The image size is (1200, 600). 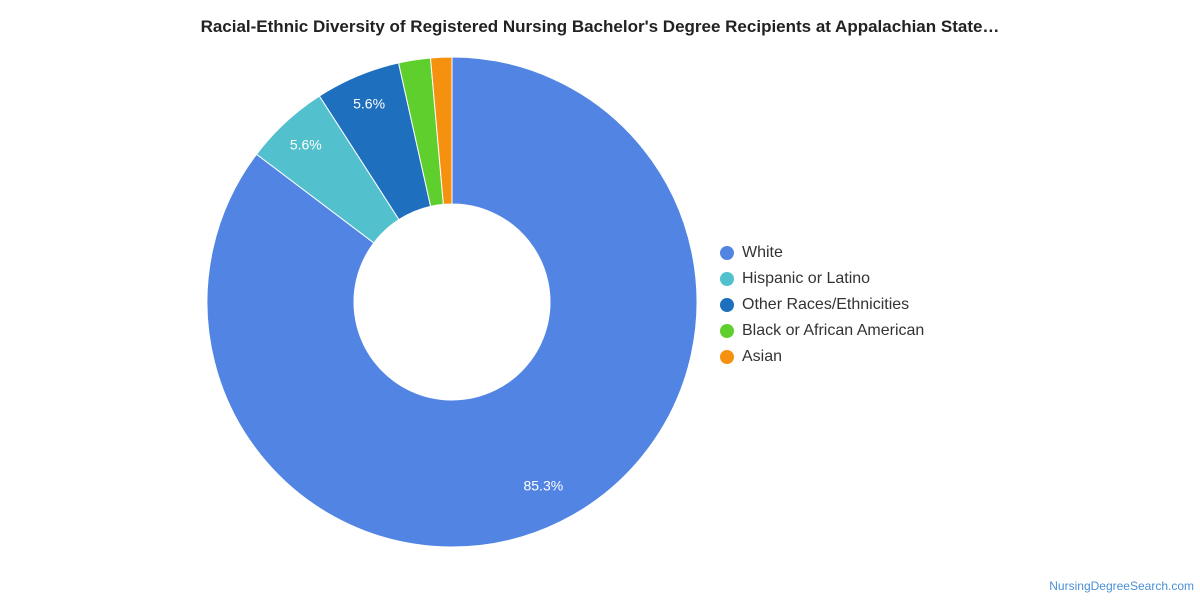 What do you see at coordinates (762, 252) in the screenshot?
I see `legend-label: White` at bounding box center [762, 252].